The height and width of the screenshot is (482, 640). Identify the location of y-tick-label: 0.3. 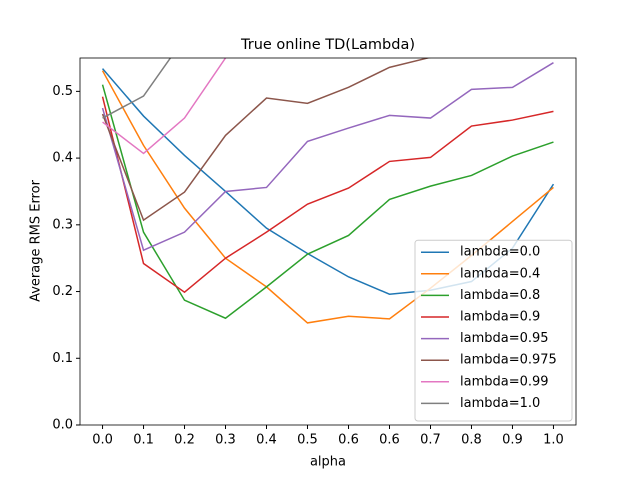
(62, 224).